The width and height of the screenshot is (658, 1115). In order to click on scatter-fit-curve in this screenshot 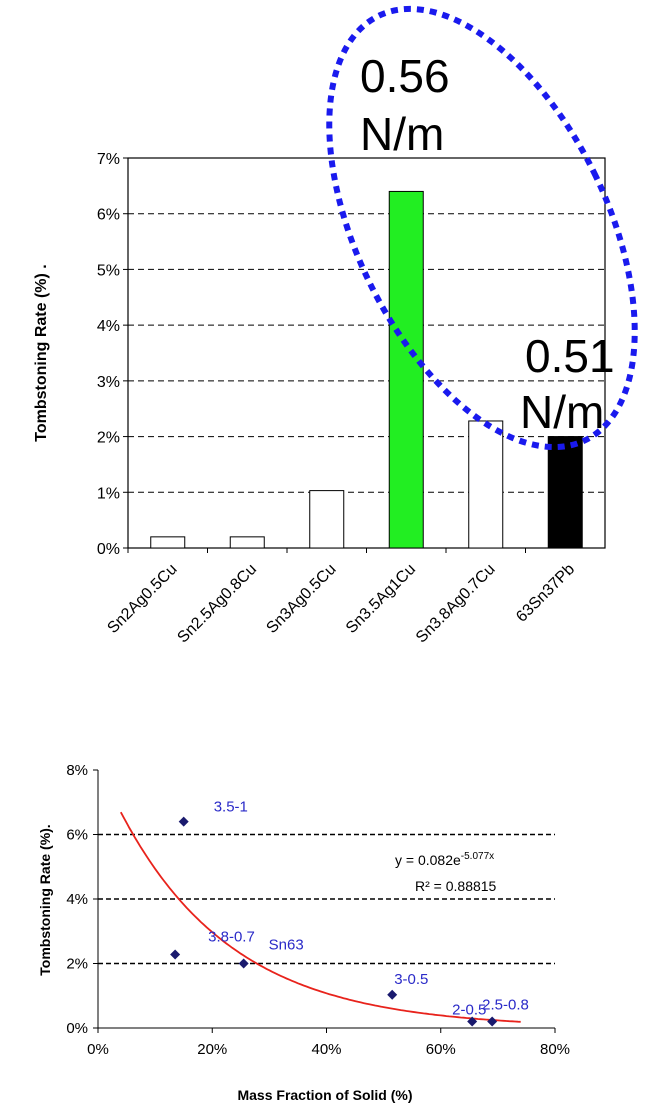, I will do `click(320, 917)`.